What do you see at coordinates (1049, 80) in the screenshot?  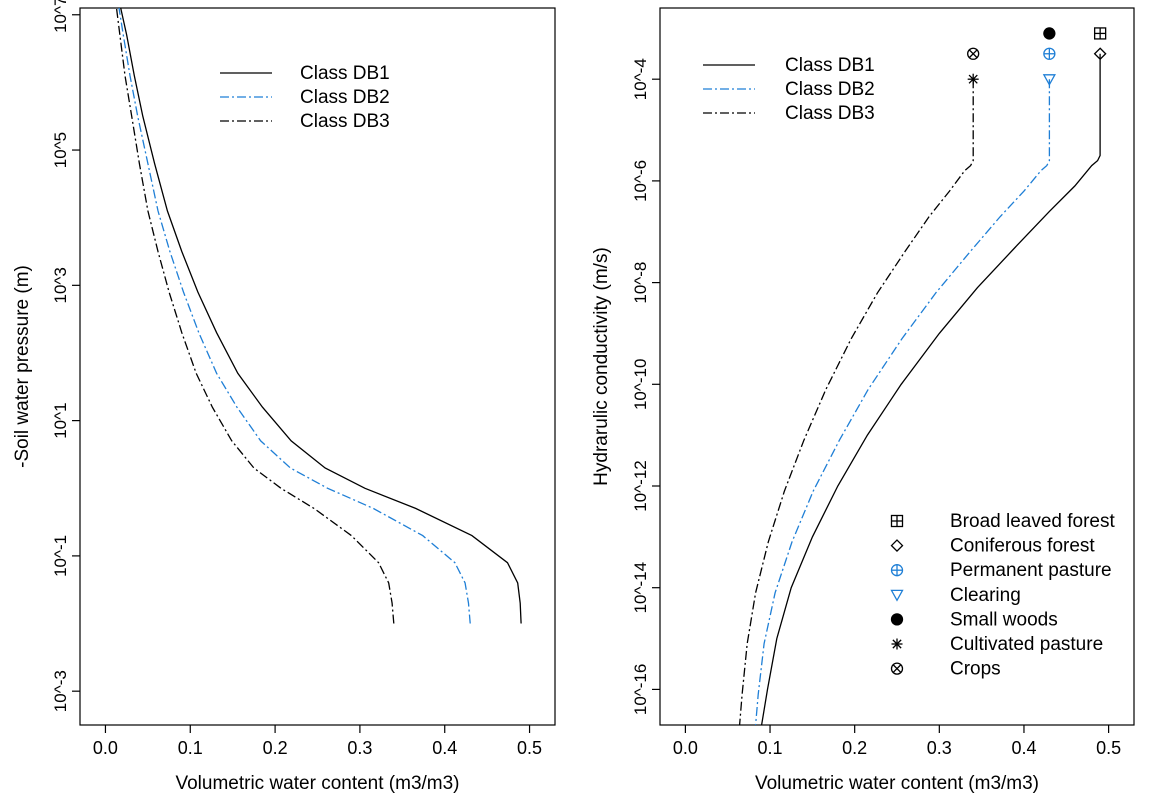 I see `point-clearing` at bounding box center [1049, 80].